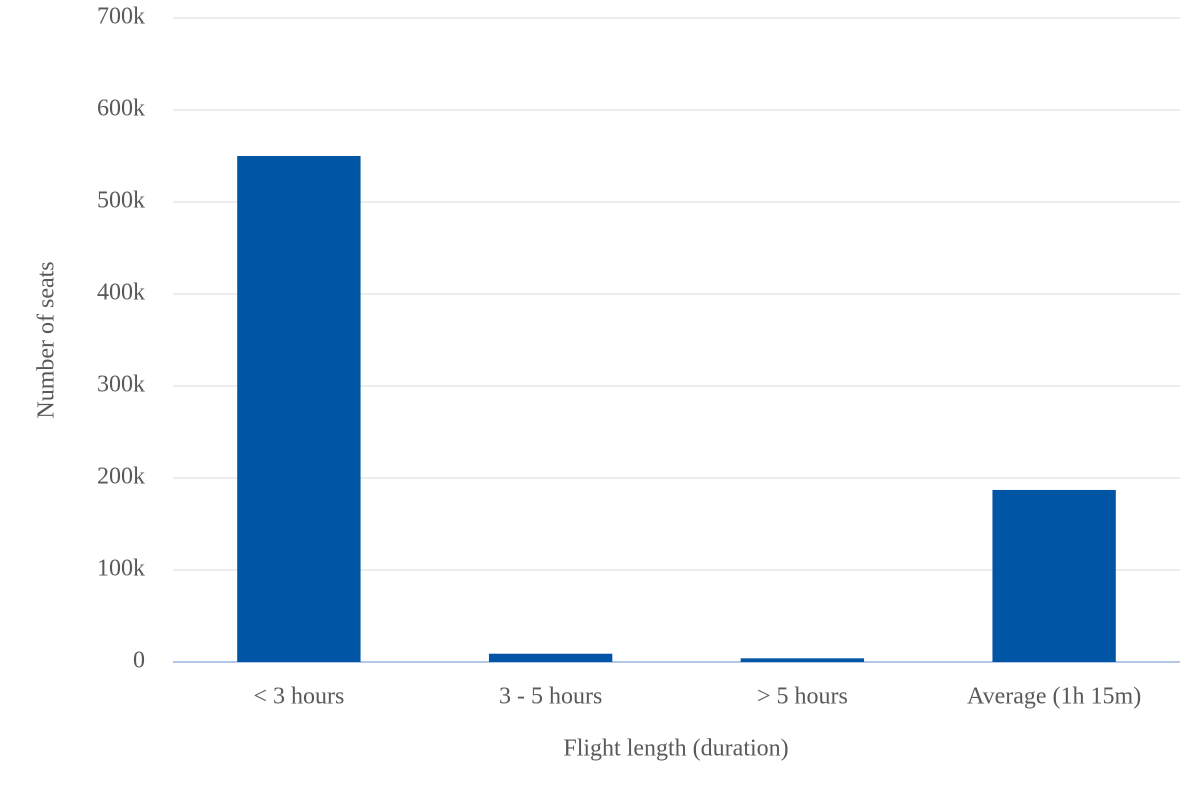 The image size is (1200, 800). What do you see at coordinates (550, 697) in the screenshot?
I see `x-tick-label: 3 - 5 hours` at bounding box center [550, 697].